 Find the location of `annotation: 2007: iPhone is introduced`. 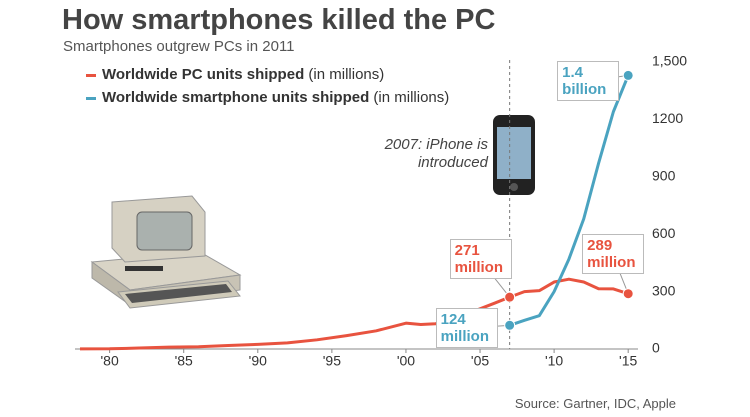

annotation: 2007: iPhone is introduced is located at coordinates (436, 153).